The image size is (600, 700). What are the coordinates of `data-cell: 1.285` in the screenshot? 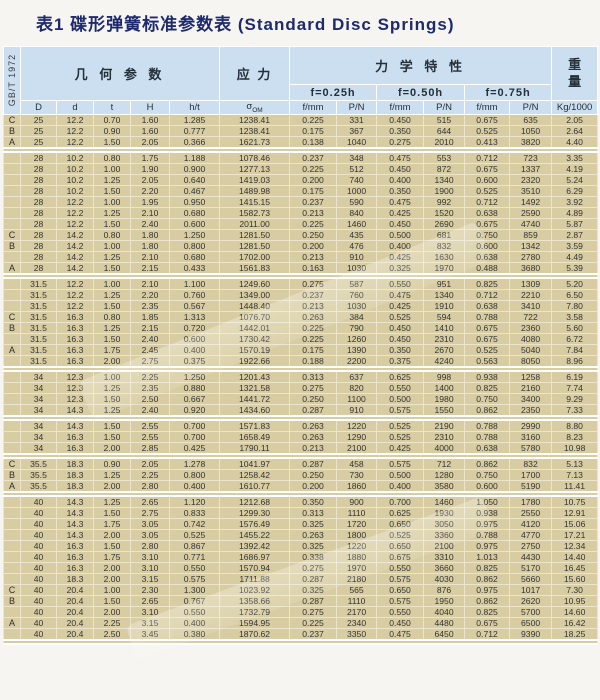 It's located at (194, 119).